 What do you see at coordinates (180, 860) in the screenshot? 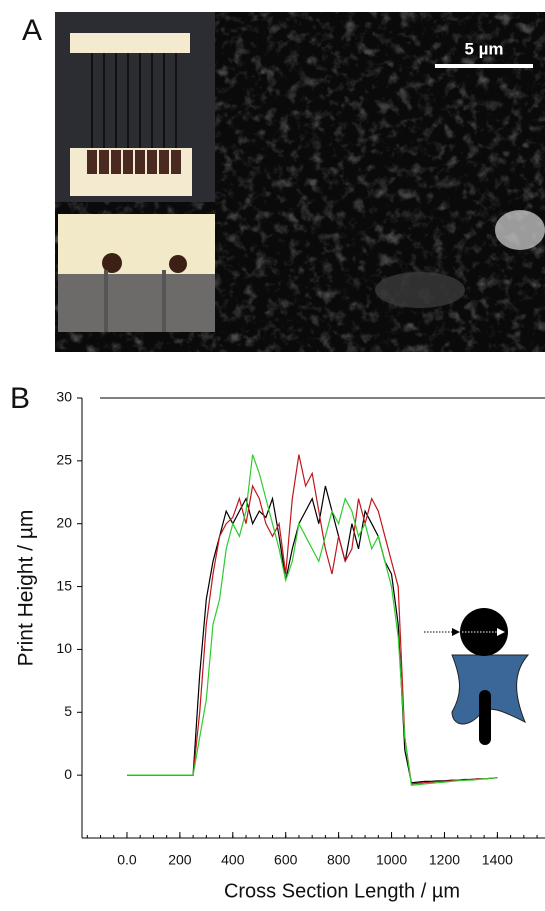
I see `x-tick-label: 200` at bounding box center [180, 860].